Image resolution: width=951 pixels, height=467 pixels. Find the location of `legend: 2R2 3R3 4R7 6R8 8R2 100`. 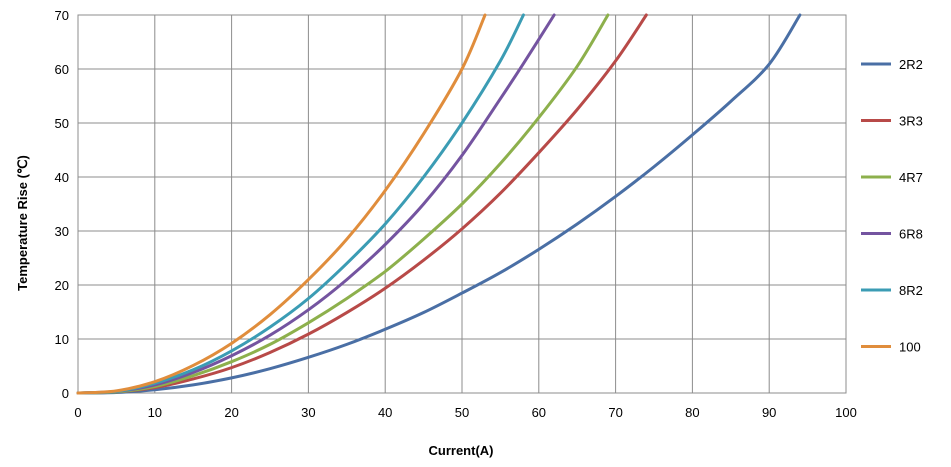

legend: 2R2 3R3 4R7 6R8 8R2 100 is located at coordinates (892, 206).